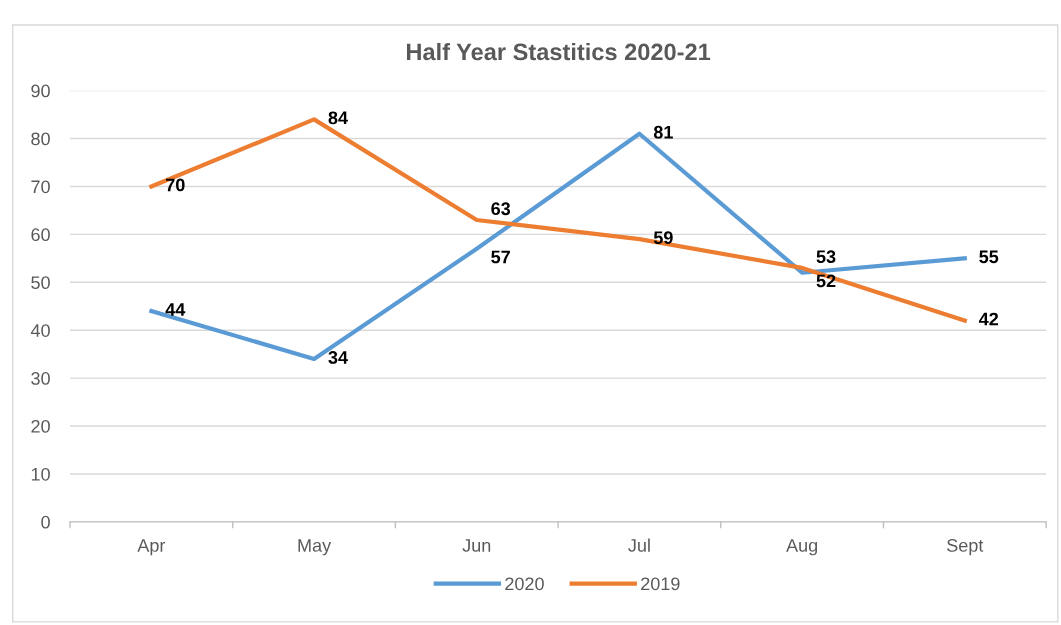 This screenshot has width=1061, height=625. What do you see at coordinates (663, 132) in the screenshot?
I see `data-label: 81` at bounding box center [663, 132].